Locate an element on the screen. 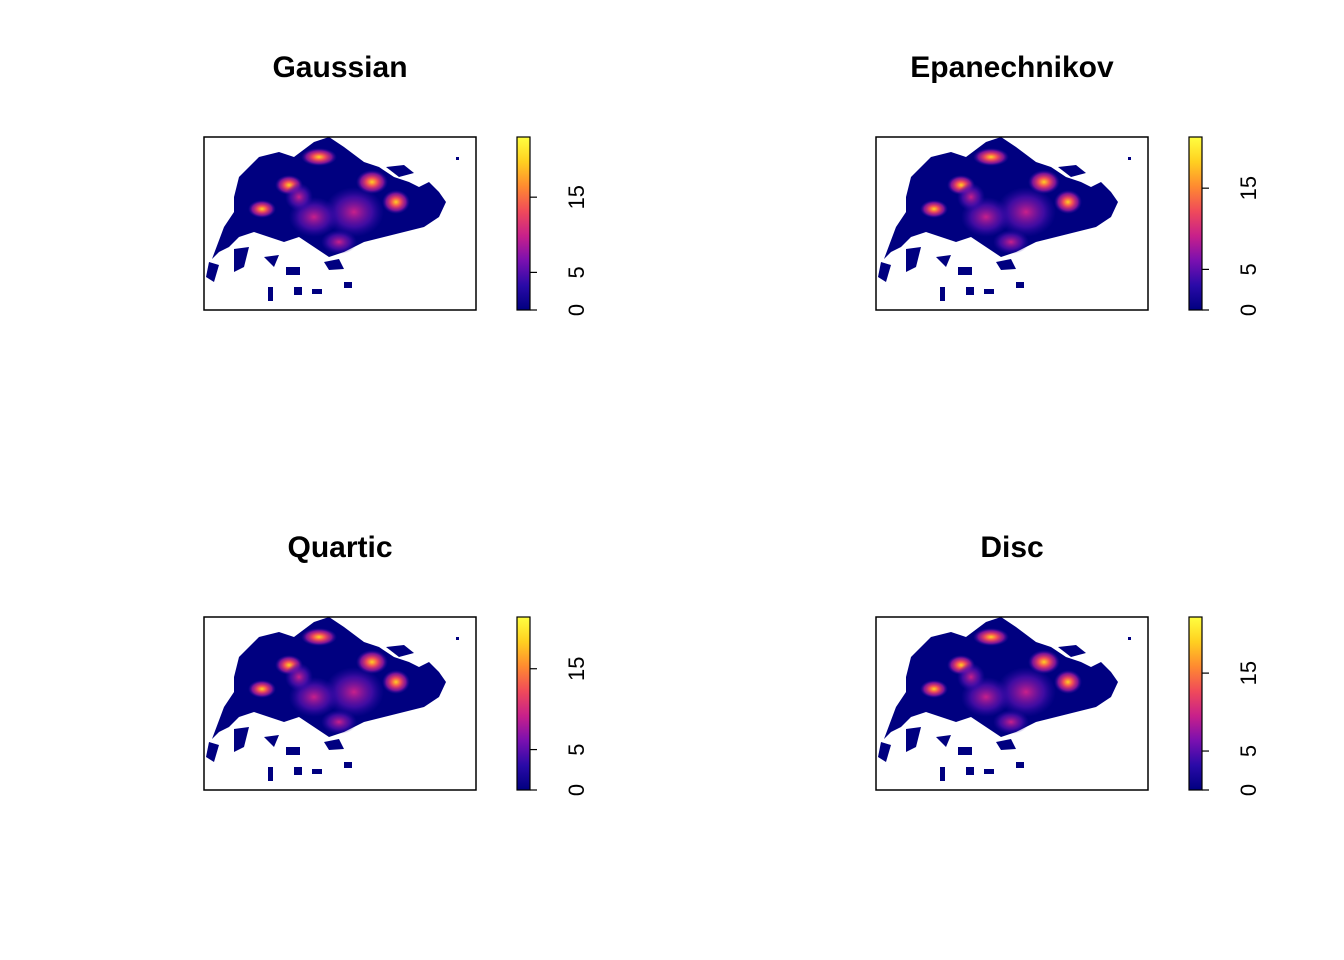  panel: Gaussian 0 5 15 is located at coordinates (396, 183).